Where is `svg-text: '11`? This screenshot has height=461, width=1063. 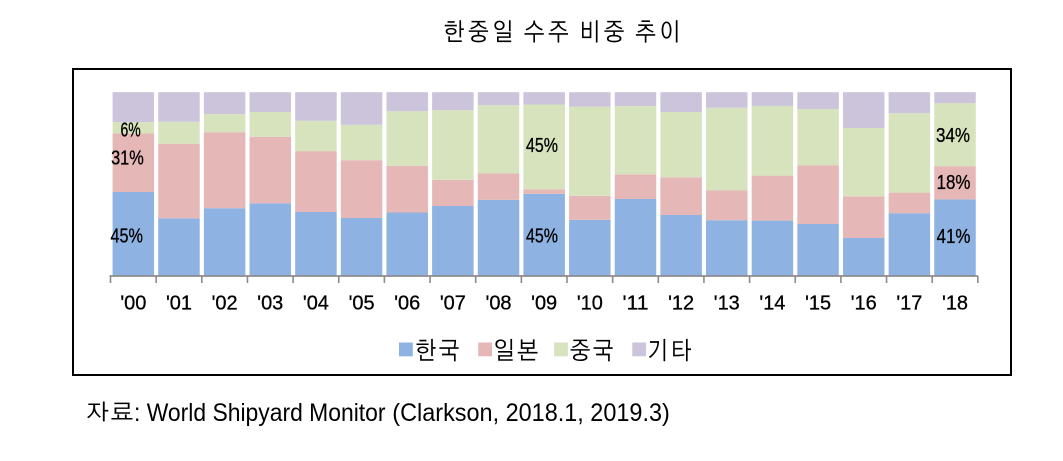
svg-text: '11 is located at coordinates (635, 304).